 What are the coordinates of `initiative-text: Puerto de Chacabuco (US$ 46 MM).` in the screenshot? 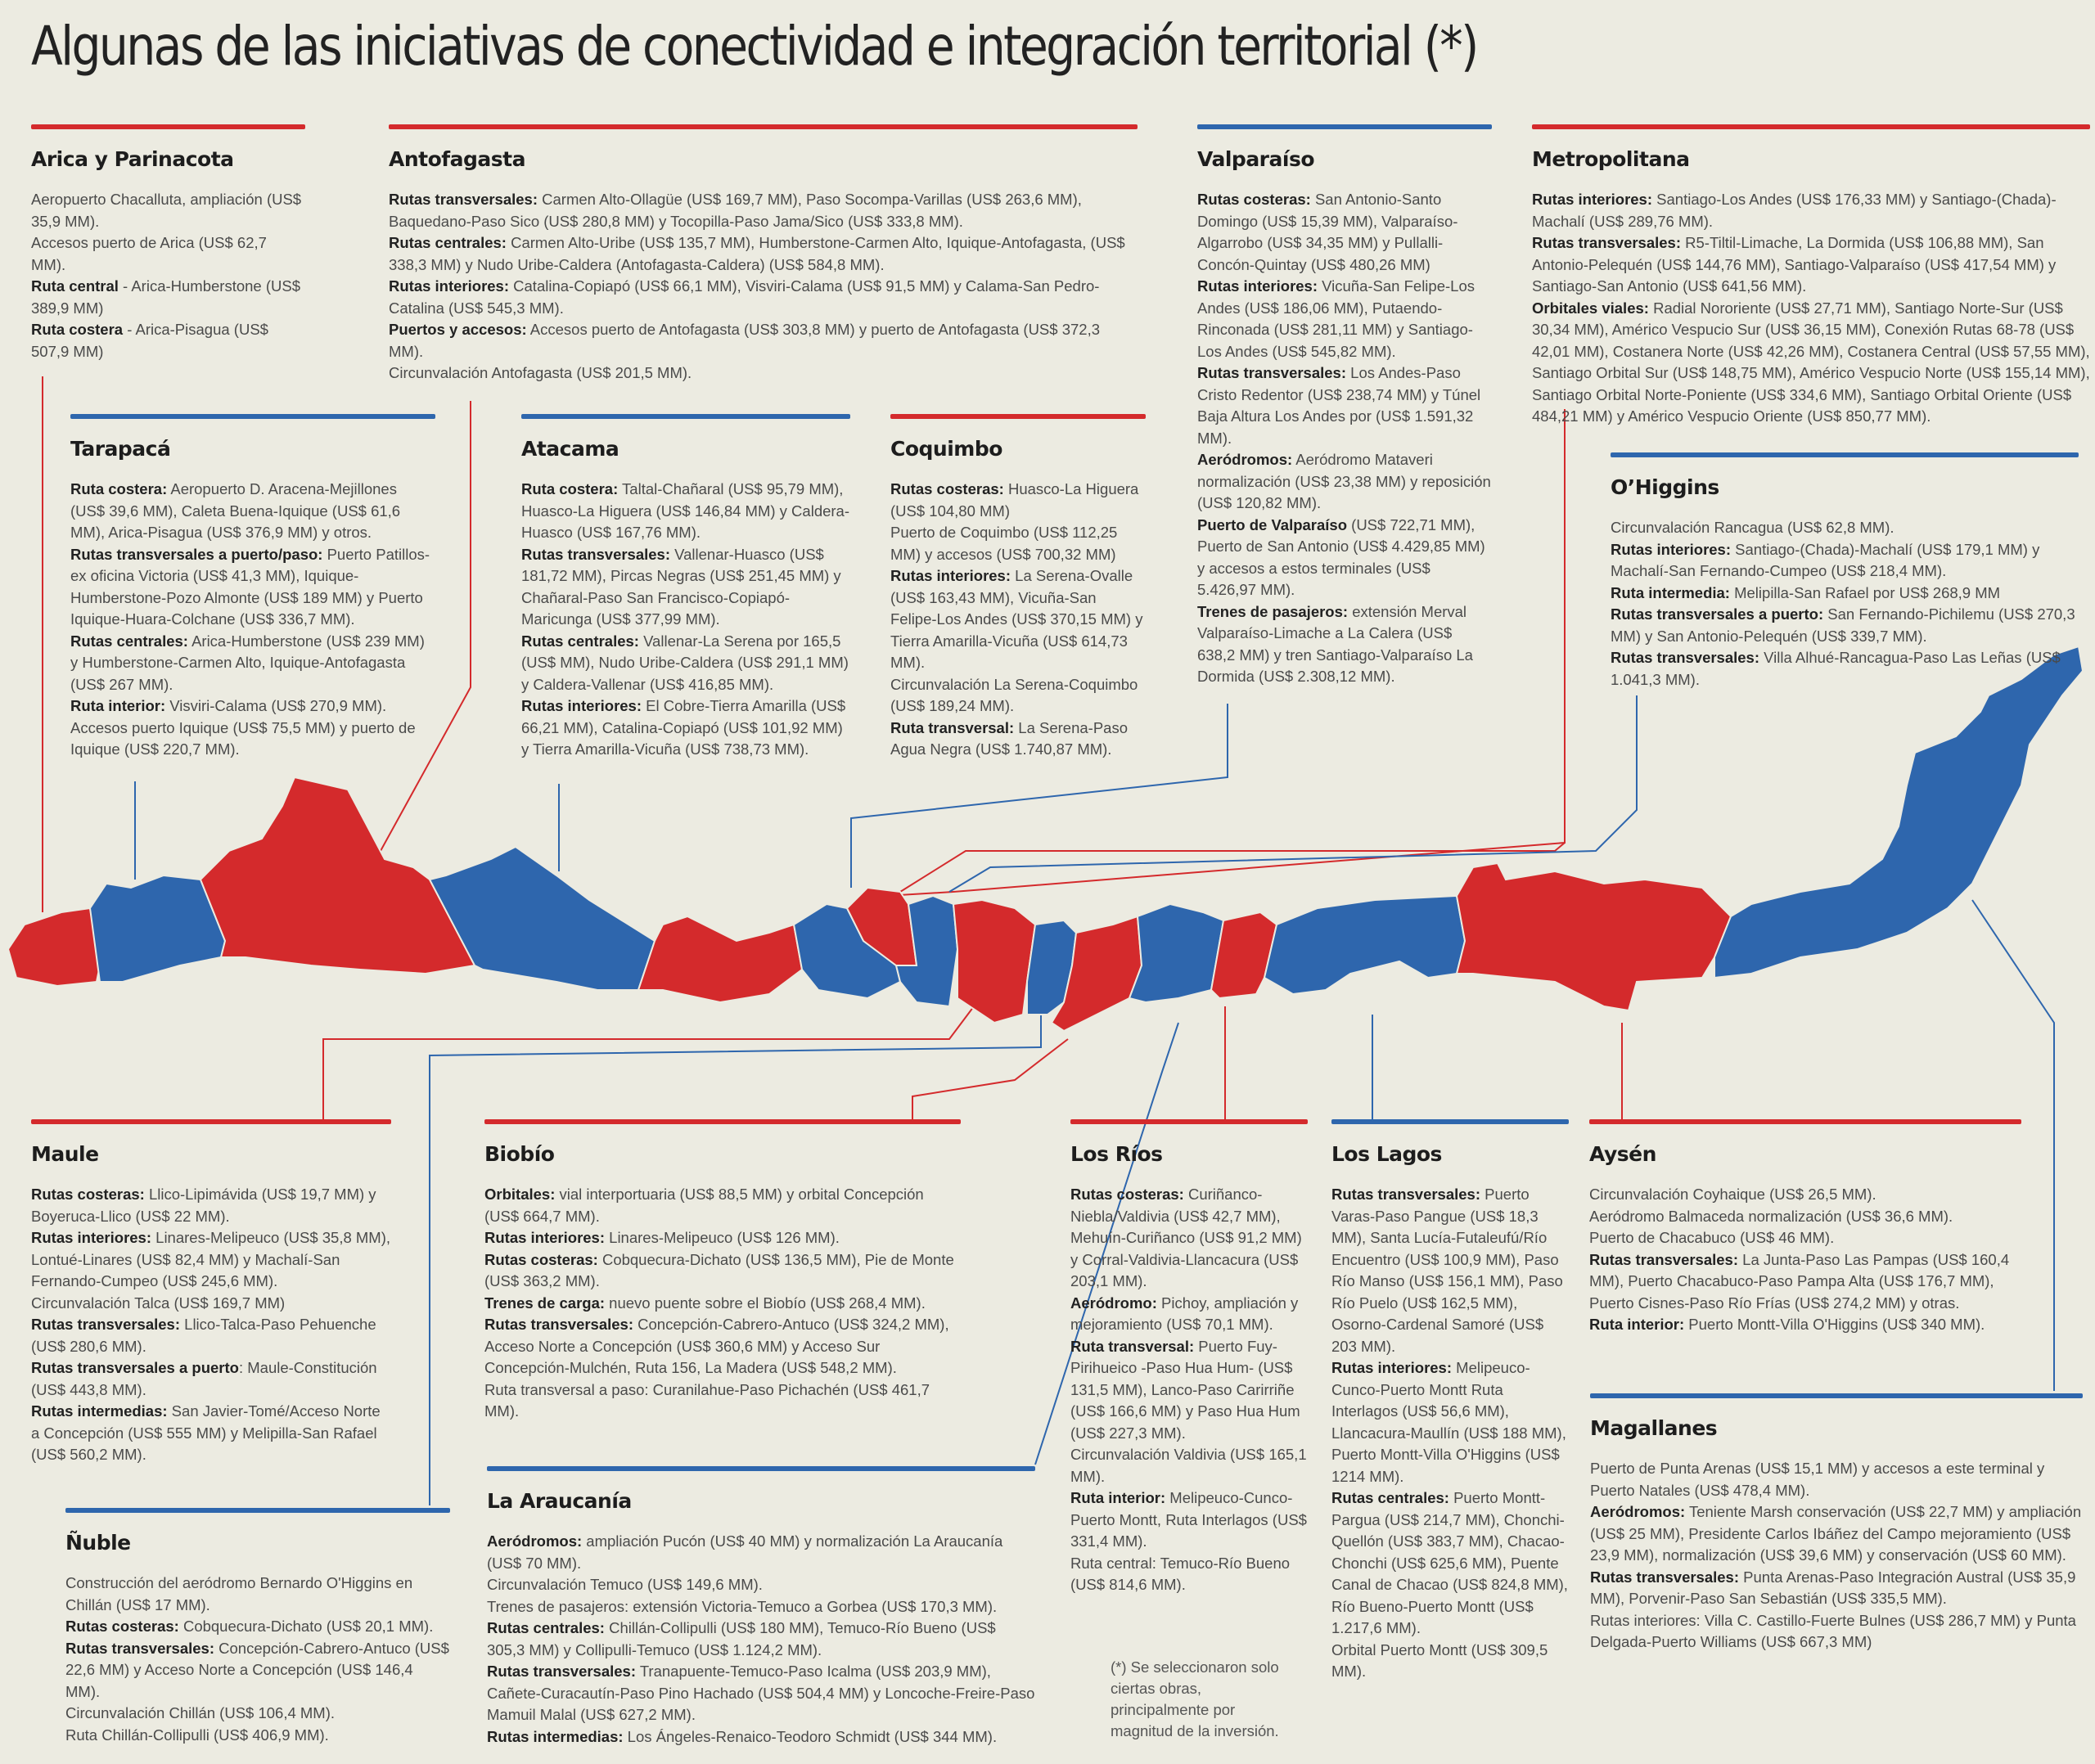 It's located at (1712, 1238).